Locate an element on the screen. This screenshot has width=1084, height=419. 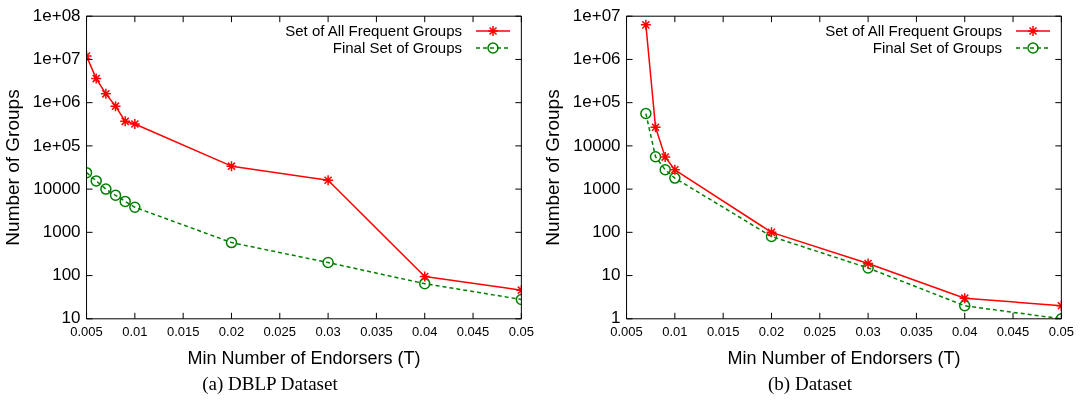
y-tick-label: 1e+08 is located at coordinates (56, 15).